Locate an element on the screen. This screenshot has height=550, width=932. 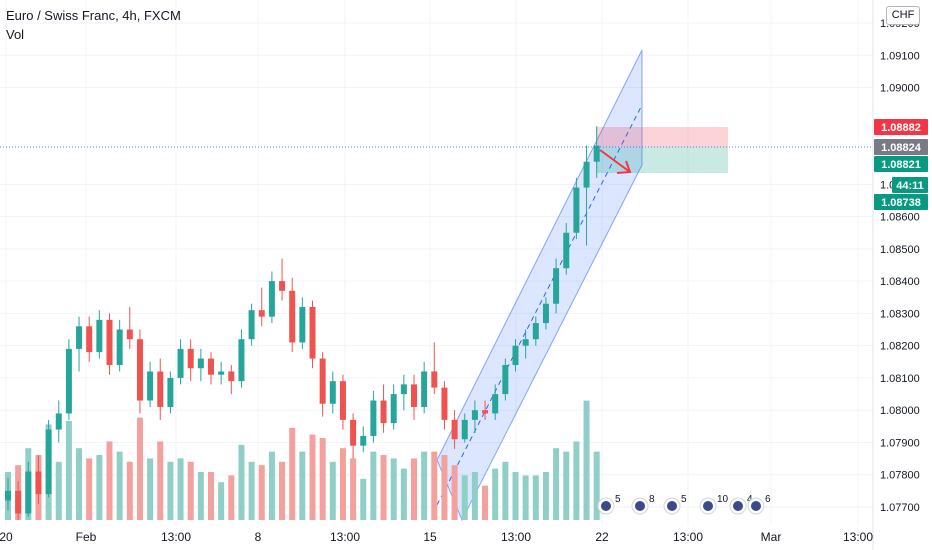
time-axis: 20 Feb 13:00 8 13:00 15 13:00 22 13:00 Mar 13:00 is located at coordinates (436, 537).